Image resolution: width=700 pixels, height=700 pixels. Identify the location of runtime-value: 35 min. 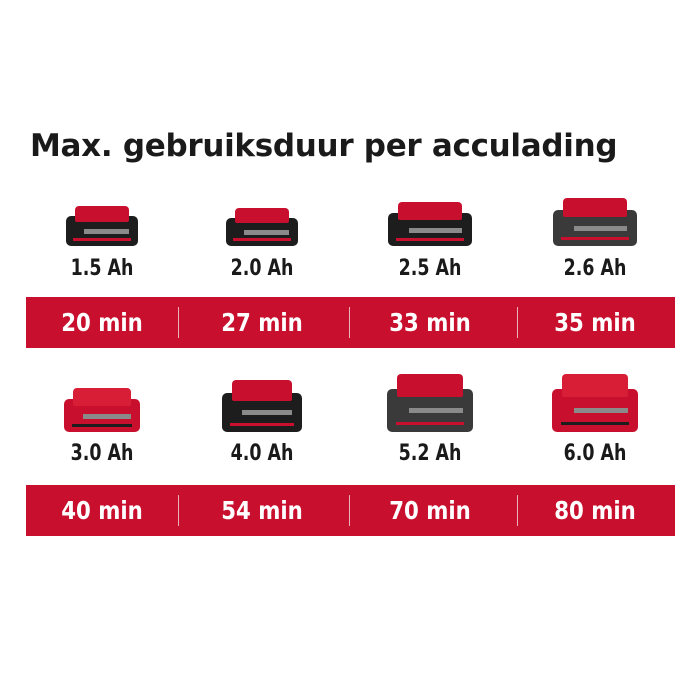
(595, 322).